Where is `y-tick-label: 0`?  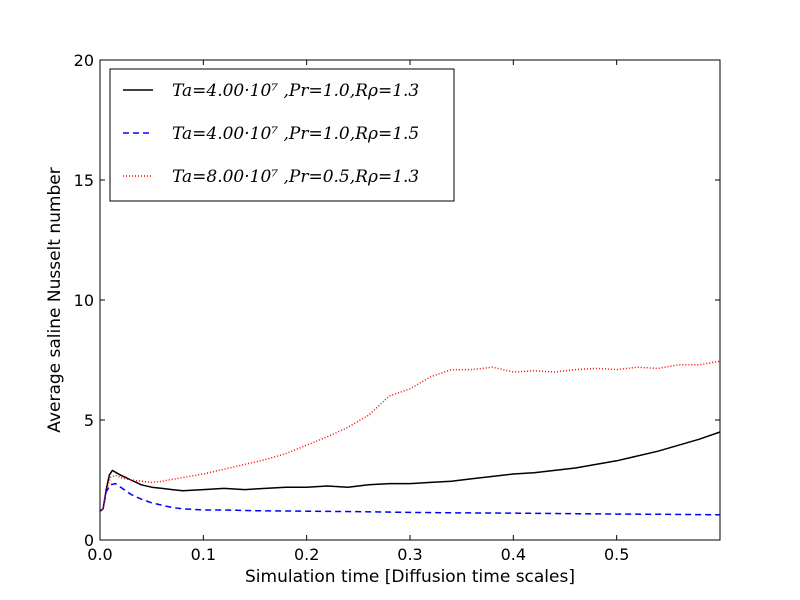 y-tick-label: 0 is located at coordinates (89, 540).